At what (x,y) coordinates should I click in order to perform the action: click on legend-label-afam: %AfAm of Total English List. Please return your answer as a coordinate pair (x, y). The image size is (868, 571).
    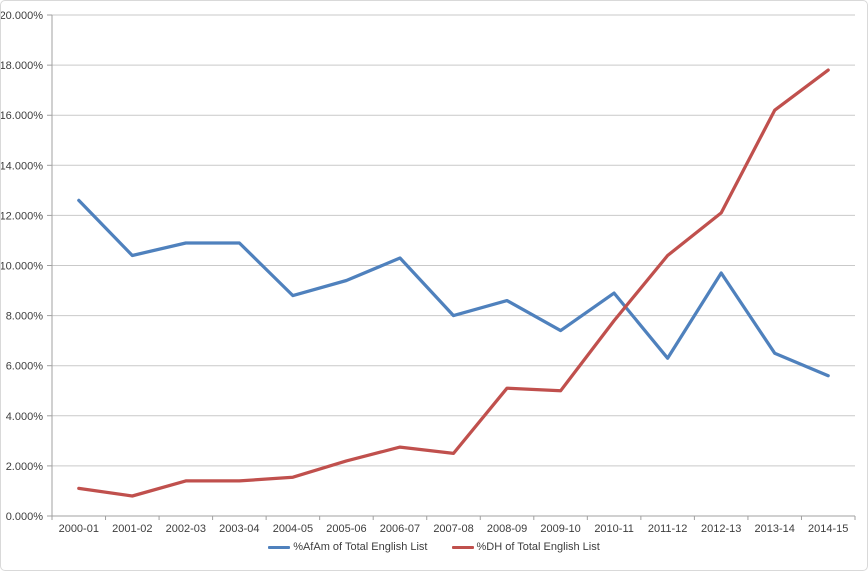
    Looking at the image, I should click on (360, 547).